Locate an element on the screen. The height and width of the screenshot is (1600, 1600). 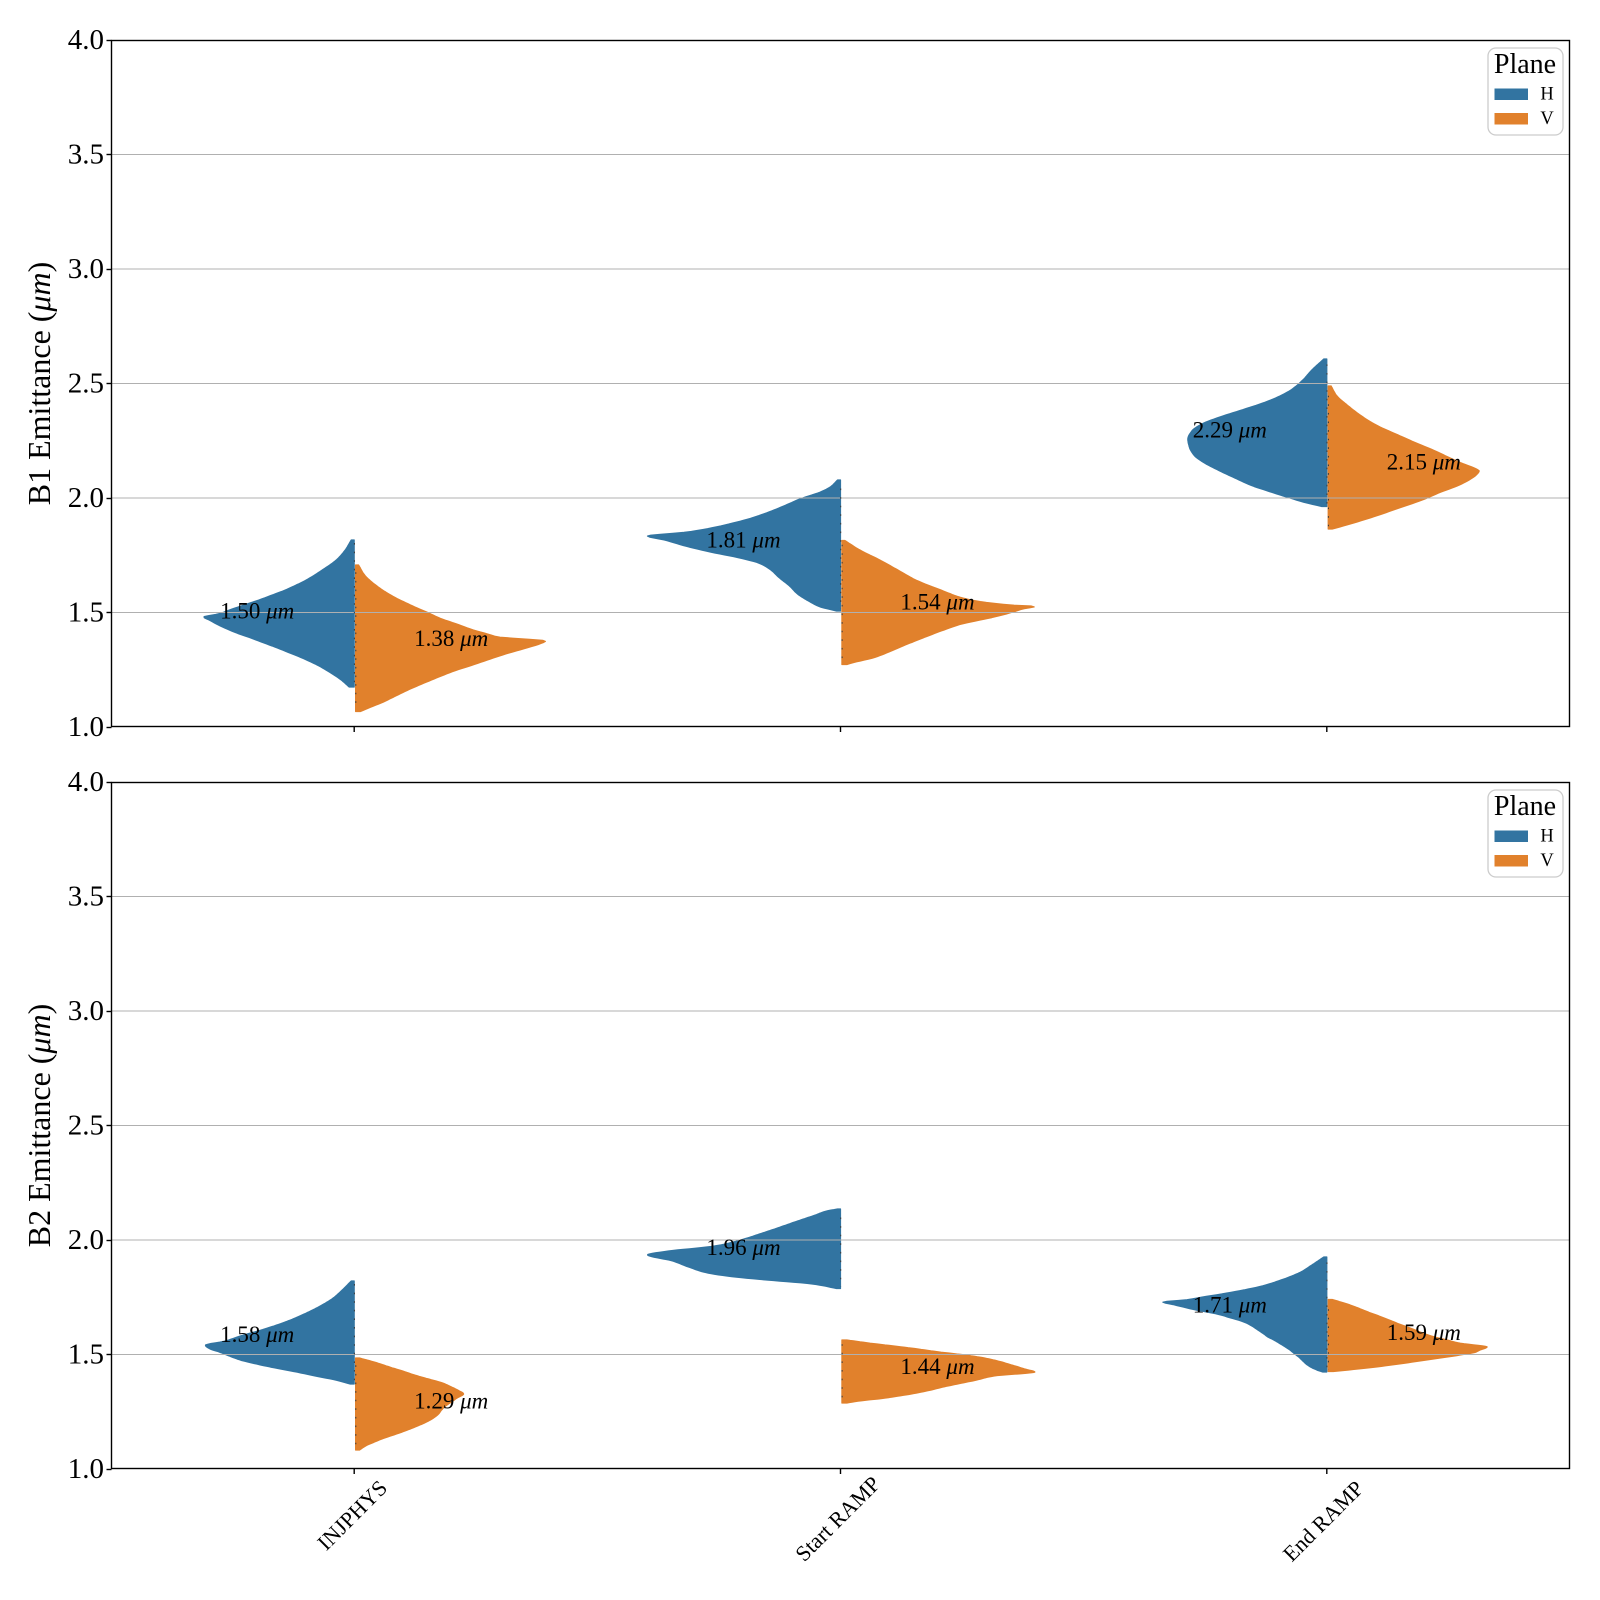
svg-text: 2.15 μm is located at coordinates (1424, 462).